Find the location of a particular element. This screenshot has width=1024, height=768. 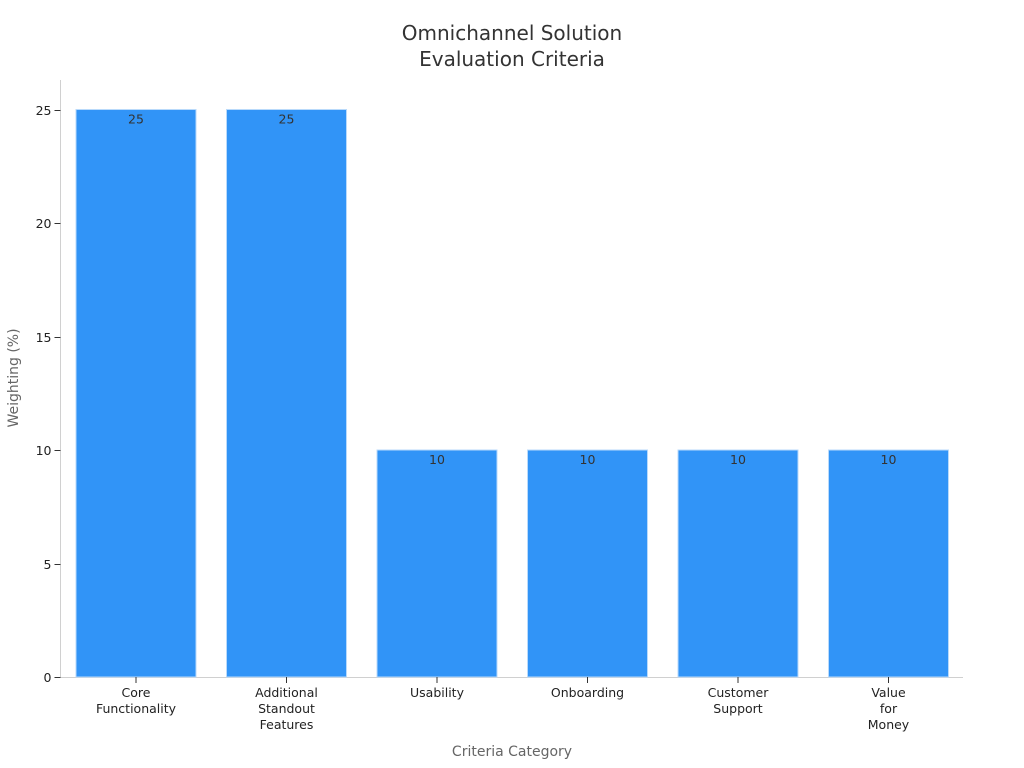

y-tick-label: 5 is located at coordinates (48, 564).